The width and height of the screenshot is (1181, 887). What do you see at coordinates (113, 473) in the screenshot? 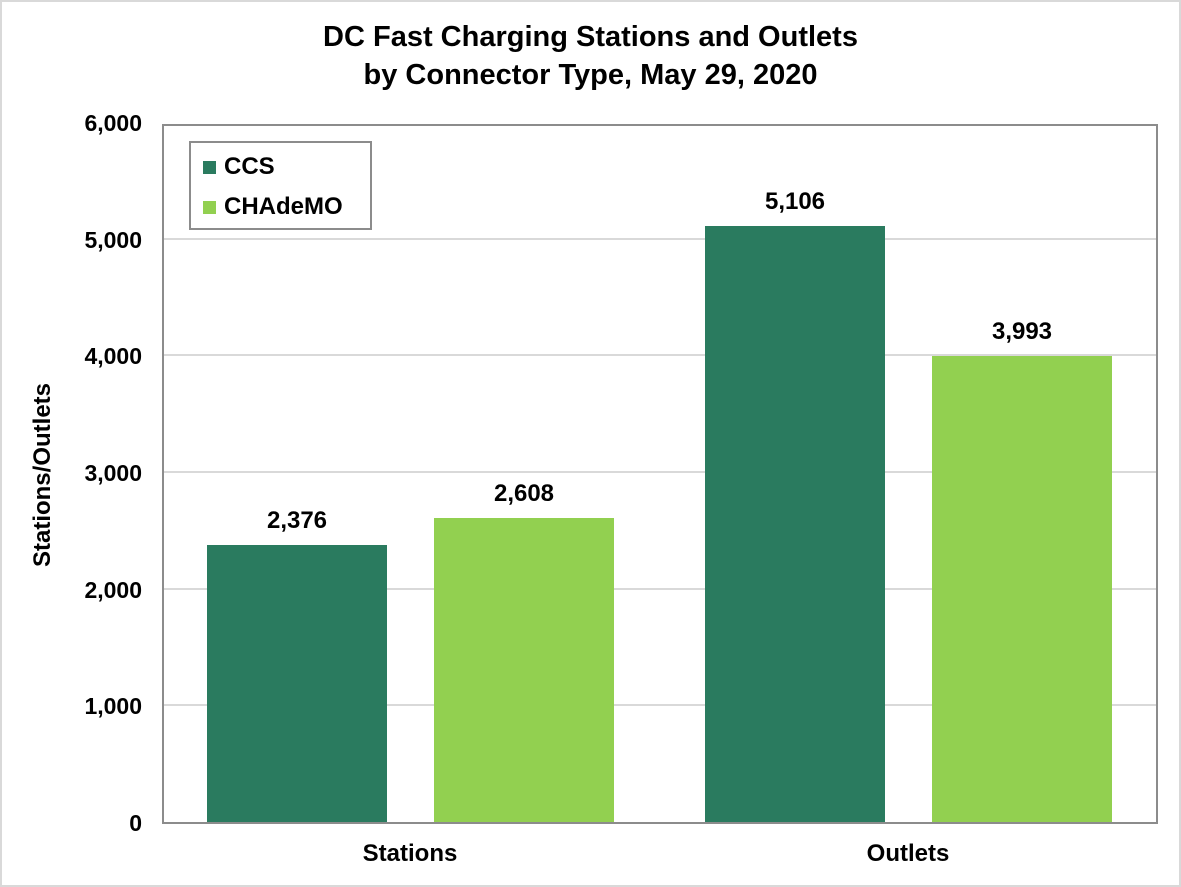
I see `y-tick-label: 3,000` at bounding box center [113, 473].